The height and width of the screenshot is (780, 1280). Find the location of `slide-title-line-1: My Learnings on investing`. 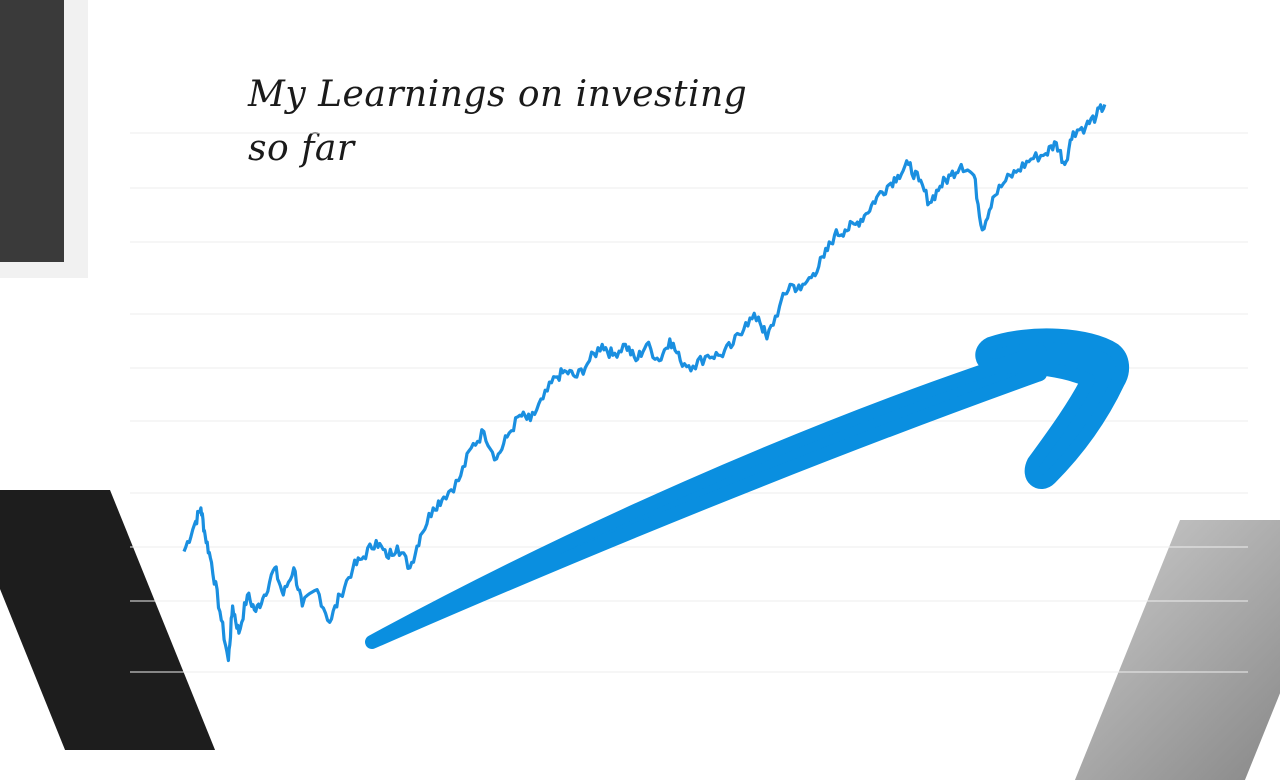

slide-title-line-1: My Learnings on investing is located at coordinates (498, 94).